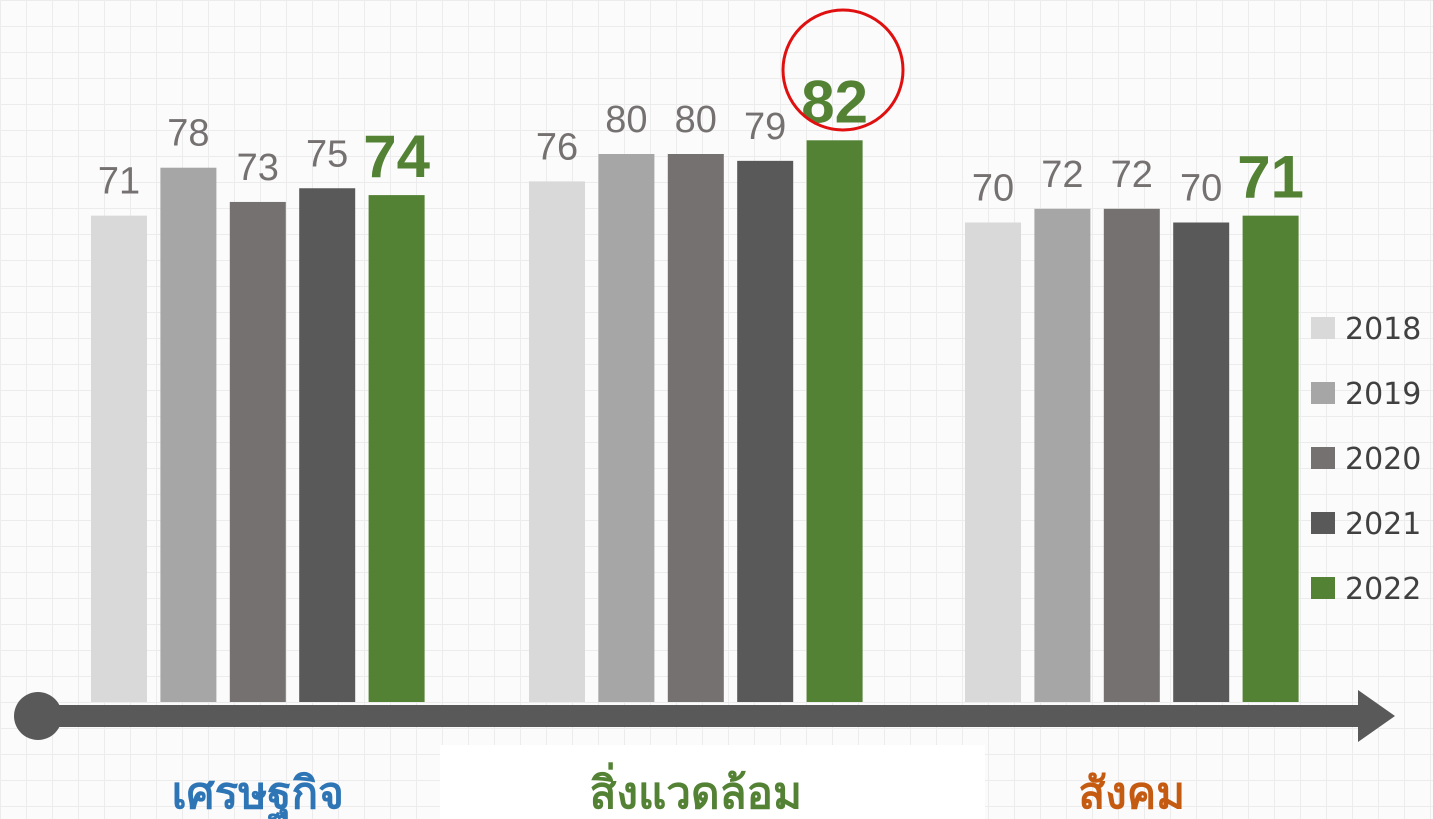  Describe the element at coordinates (1383, 394) in the screenshot. I see `legend-label: 2019` at that location.